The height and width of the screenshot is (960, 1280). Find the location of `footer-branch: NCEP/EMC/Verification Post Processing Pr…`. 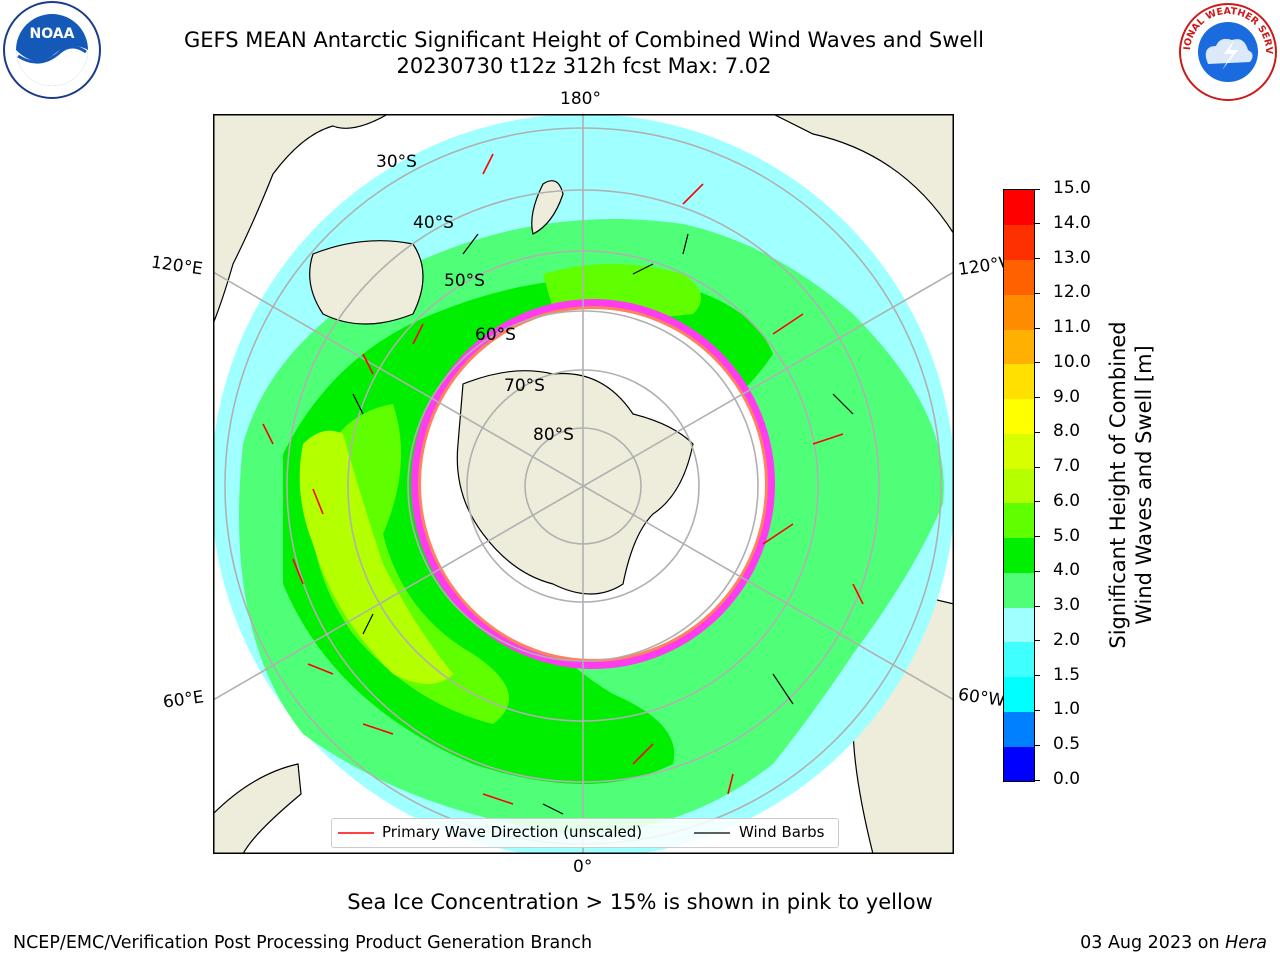

footer-branch: NCEP/EMC/Verification Post Processing Pr… is located at coordinates (303, 943).